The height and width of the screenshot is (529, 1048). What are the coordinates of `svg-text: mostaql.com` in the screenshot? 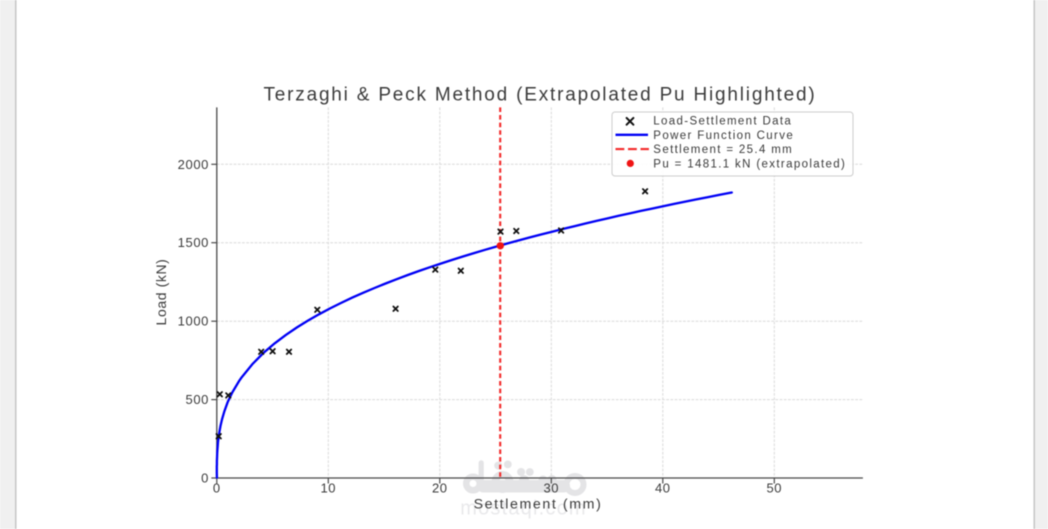 It's located at (523, 509).